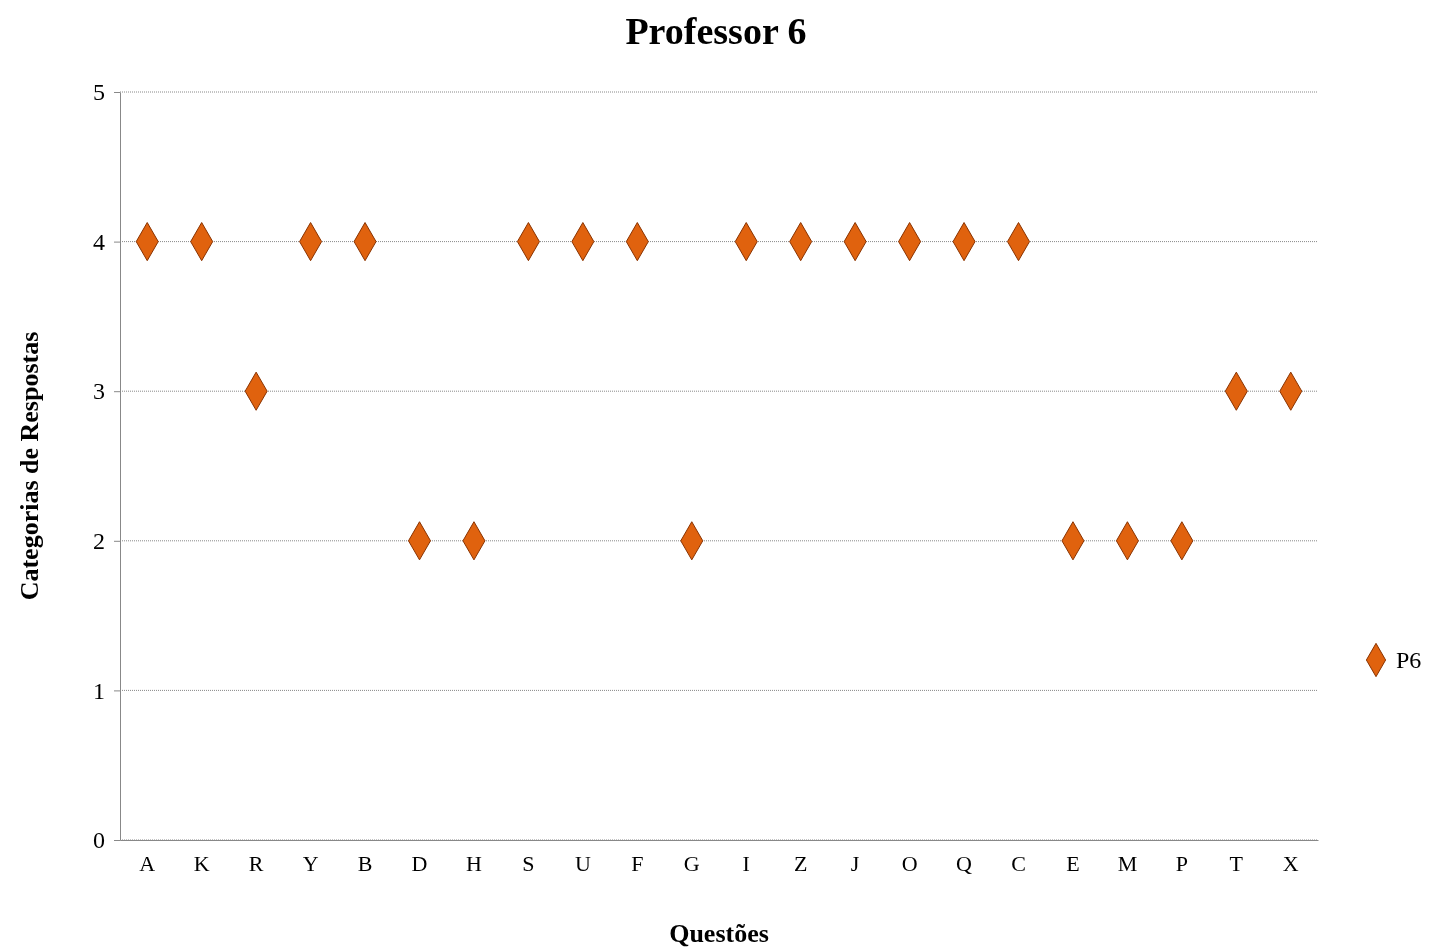 The width and height of the screenshot is (1432, 952). Describe the element at coordinates (99, 540) in the screenshot. I see `y-tick-label: 2` at that location.